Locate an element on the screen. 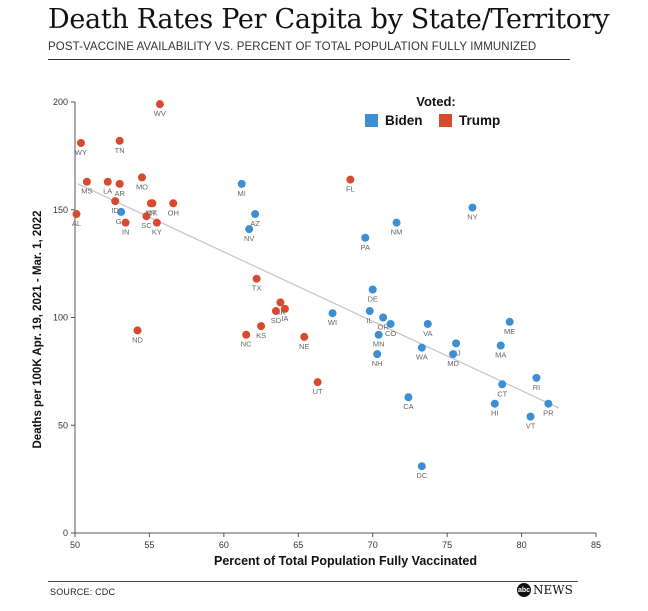  point-nh is located at coordinates (377, 354).